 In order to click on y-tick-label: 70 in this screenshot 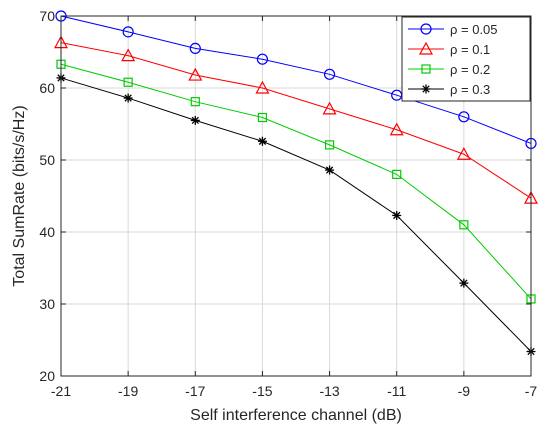, I will do `click(47, 16)`.